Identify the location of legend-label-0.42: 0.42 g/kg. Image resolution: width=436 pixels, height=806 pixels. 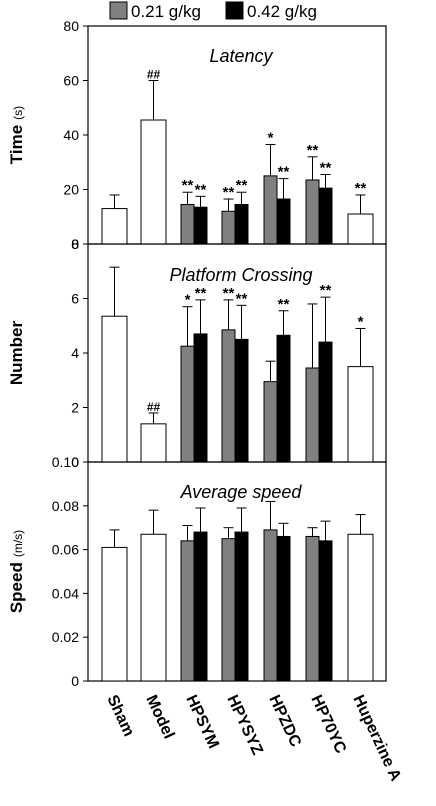
(282, 11).